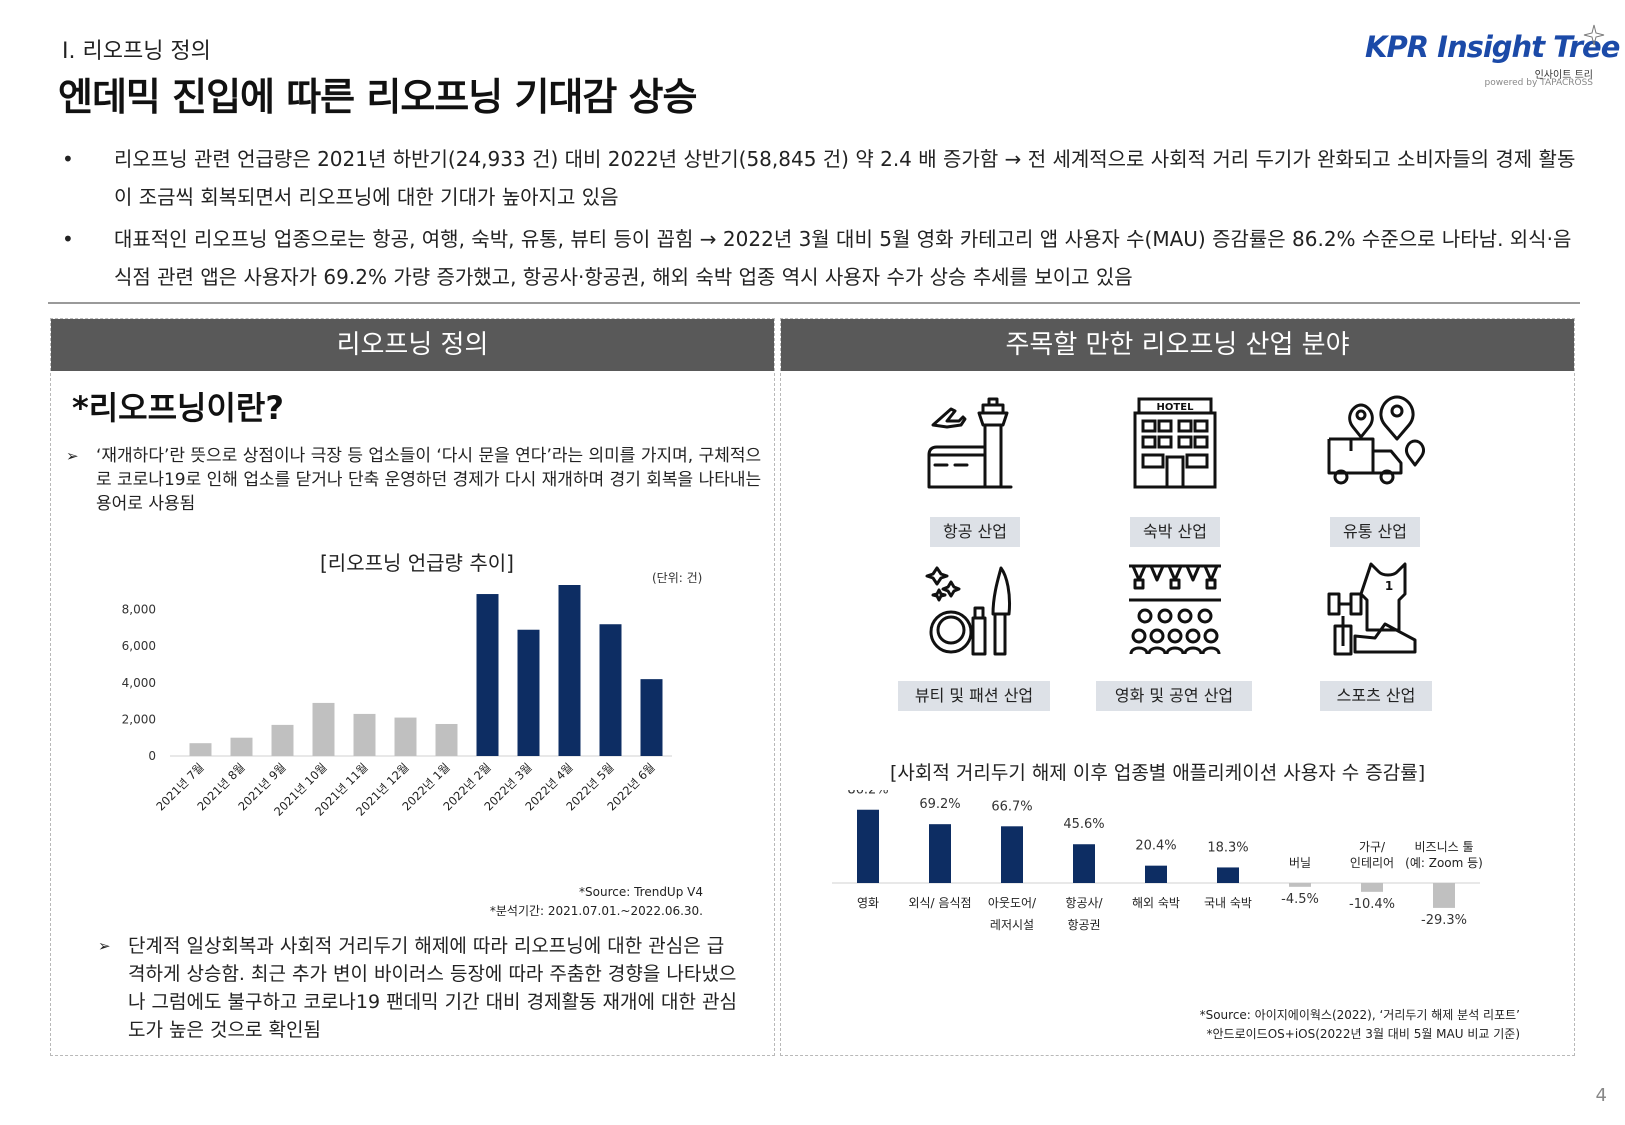 This screenshot has width=1625, height=1125. What do you see at coordinates (1083, 824) in the screenshot?
I see `value-label: 45.6%` at bounding box center [1083, 824].